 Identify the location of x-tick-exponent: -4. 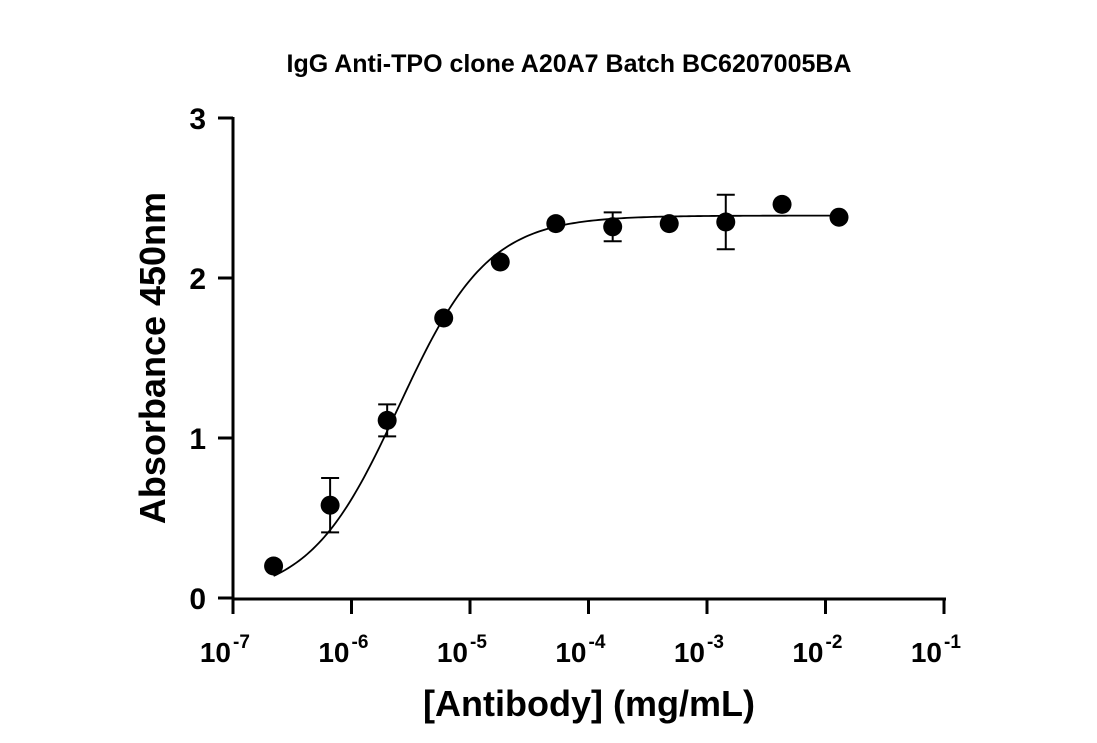
(597, 642).